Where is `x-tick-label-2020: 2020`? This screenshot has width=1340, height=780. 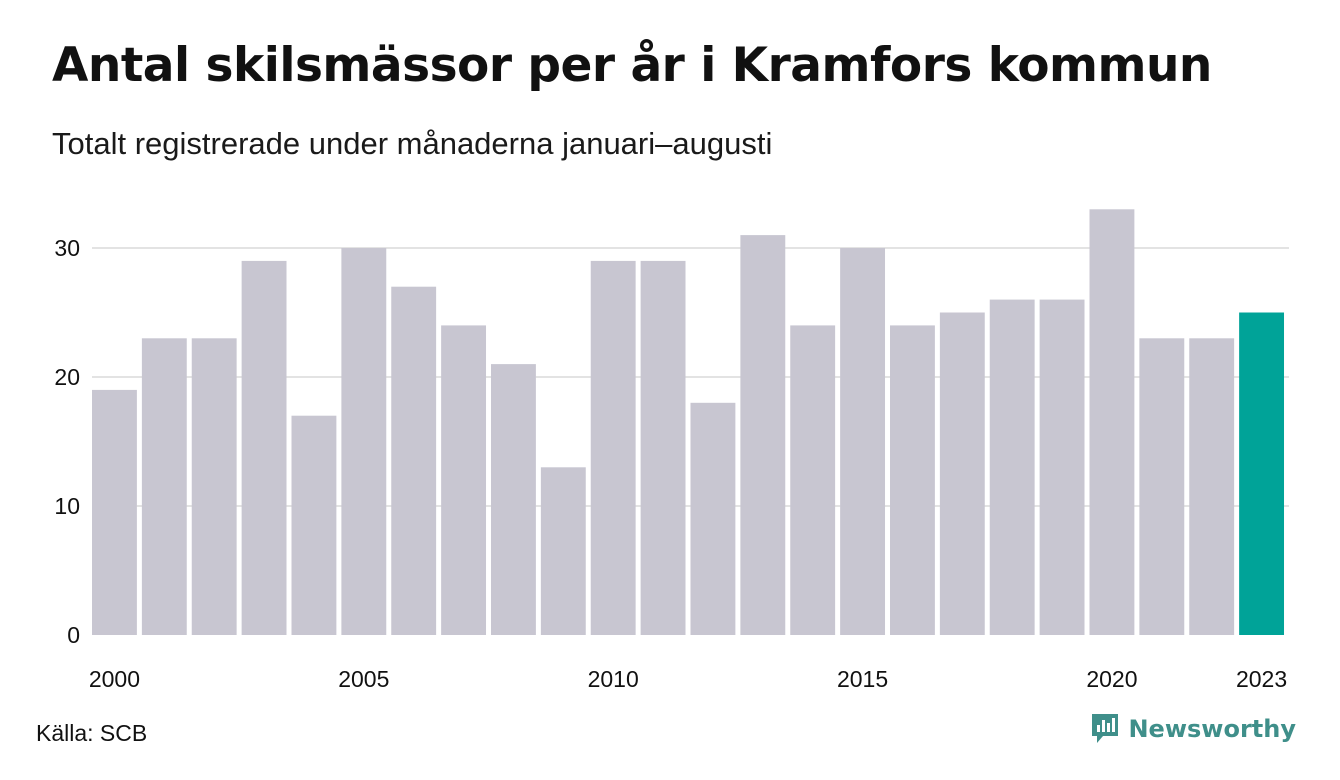 x-tick-label-2020: 2020 is located at coordinates (1111, 679).